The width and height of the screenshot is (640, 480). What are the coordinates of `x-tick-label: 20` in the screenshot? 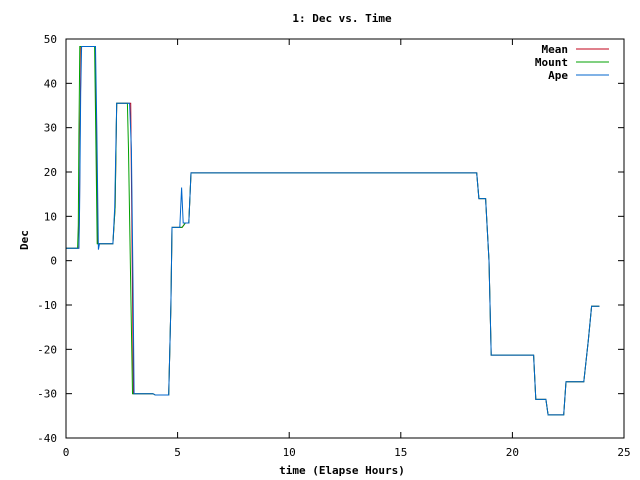 It's located at (512, 452).